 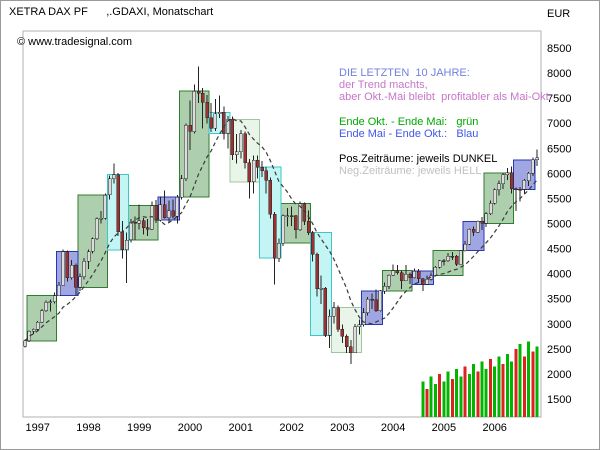 I want to click on x-axis-labels: 1997 1998 1999 2000 2001 2002 2003 2004 2005 2006, so click(x=265, y=428).